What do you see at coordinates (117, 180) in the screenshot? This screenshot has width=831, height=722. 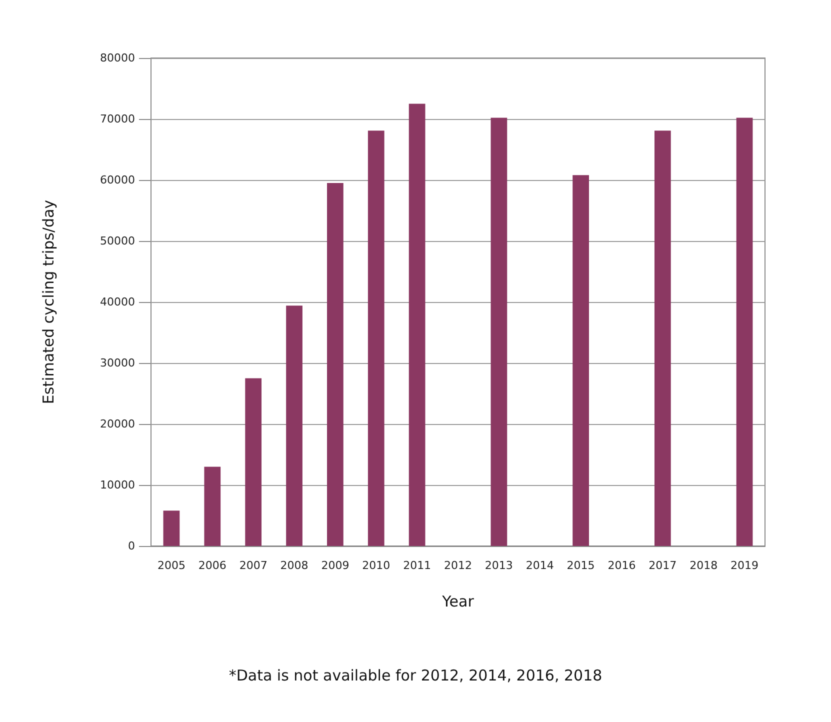 I see `y-tick-label: 60000` at bounding box center [117, 180].